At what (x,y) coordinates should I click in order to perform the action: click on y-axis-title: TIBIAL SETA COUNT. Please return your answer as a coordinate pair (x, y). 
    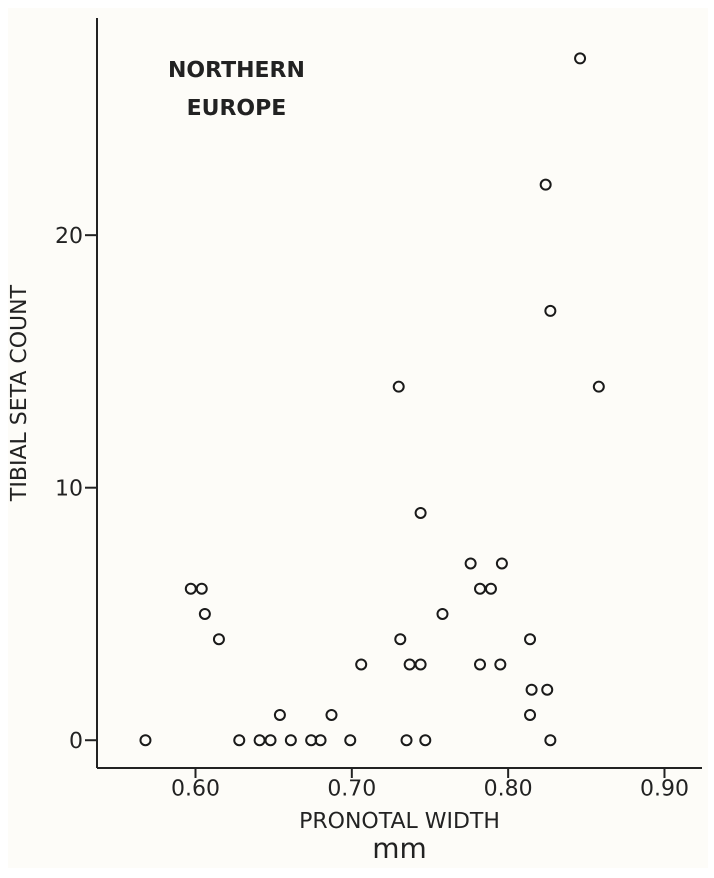
    Looking at the image, I should click on (19, 393).